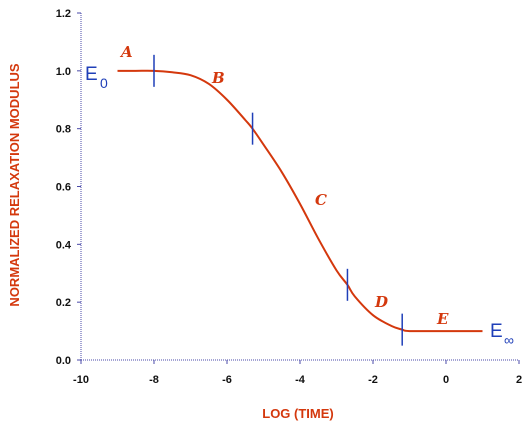  What do you see at coordinates (519, 380) in the screenshot?
I see `x-tick-label: 2` at bounding box center [519, 380].